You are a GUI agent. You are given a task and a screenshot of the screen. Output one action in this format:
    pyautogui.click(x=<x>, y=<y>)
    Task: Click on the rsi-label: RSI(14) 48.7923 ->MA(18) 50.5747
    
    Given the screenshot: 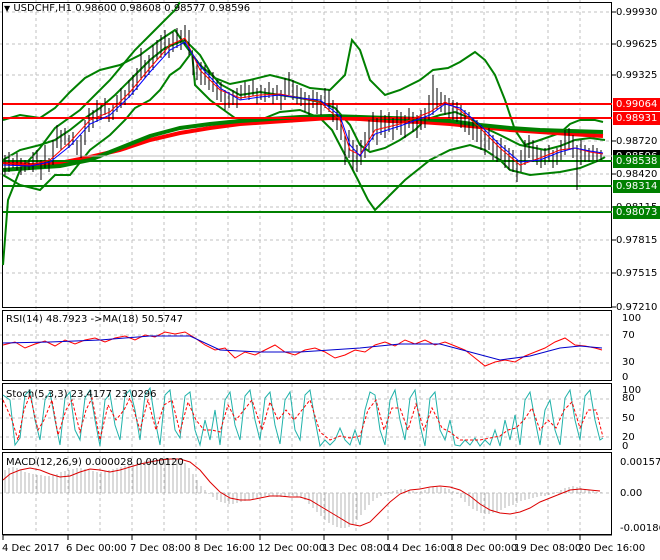 What is the action you would take?
    pyautogui.click(x=94, y=319)
    